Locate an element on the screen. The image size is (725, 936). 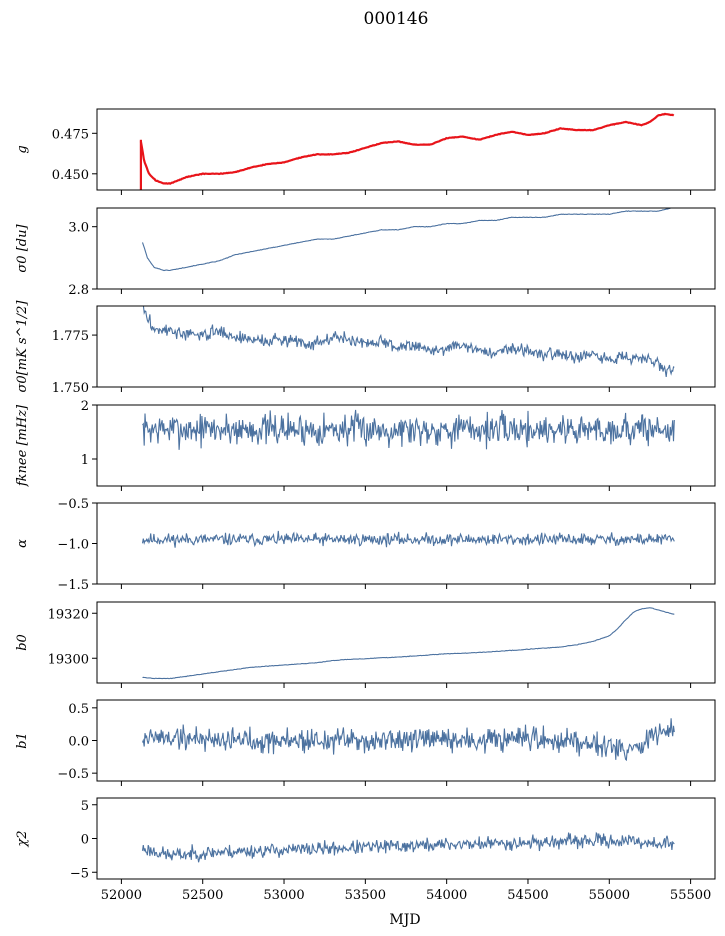
panel-sigma0-temp: 1.750 1.775 σ0[mK s^1/2] is located at coordinates (365, 348).